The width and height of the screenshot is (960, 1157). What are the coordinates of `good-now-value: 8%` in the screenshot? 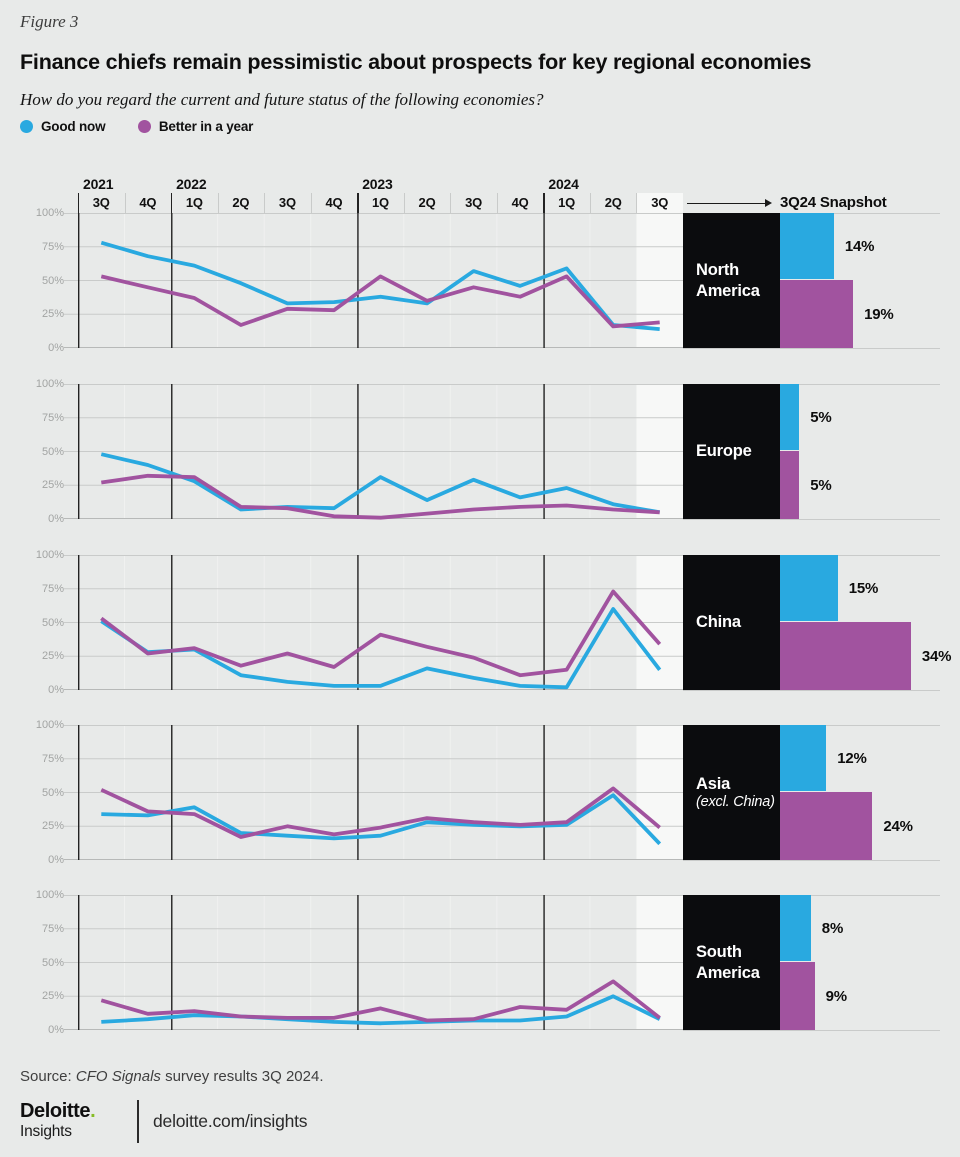 It's located at (832, 928).